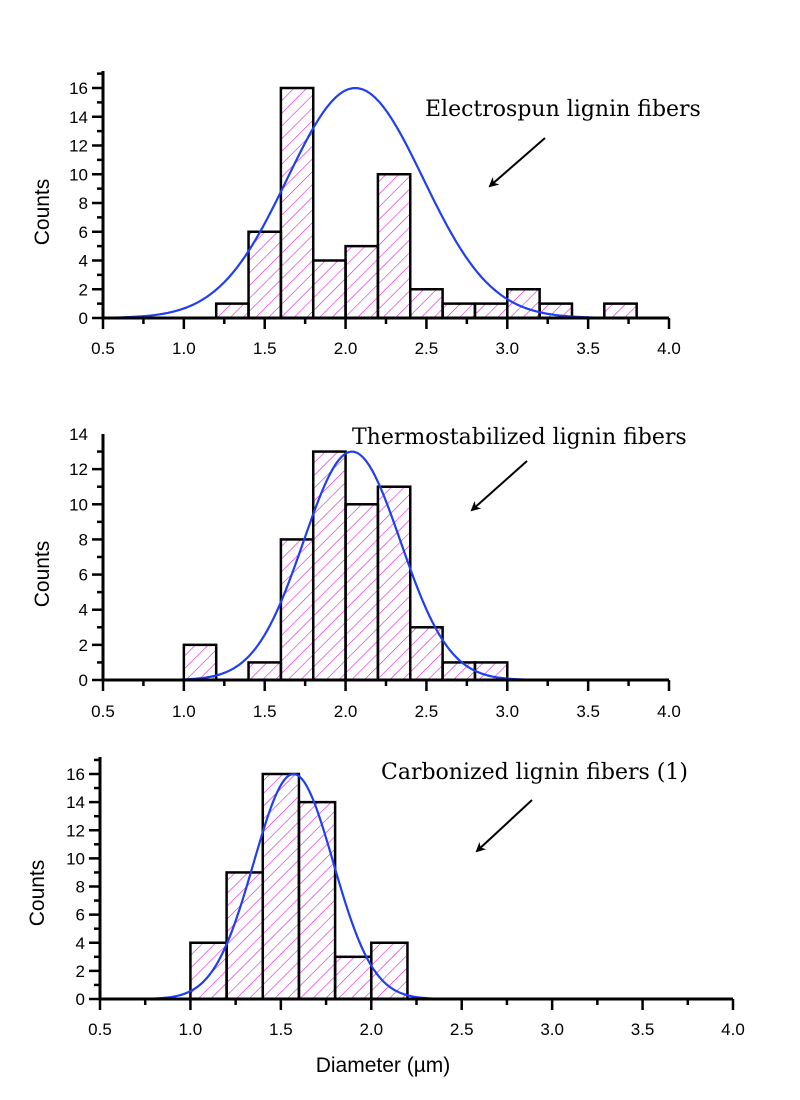  What do you see at coordinates (383, 1065) in the screenshot?
I see `x-axis-title: Diameter (µm)` at bounding box center [383, 1065].